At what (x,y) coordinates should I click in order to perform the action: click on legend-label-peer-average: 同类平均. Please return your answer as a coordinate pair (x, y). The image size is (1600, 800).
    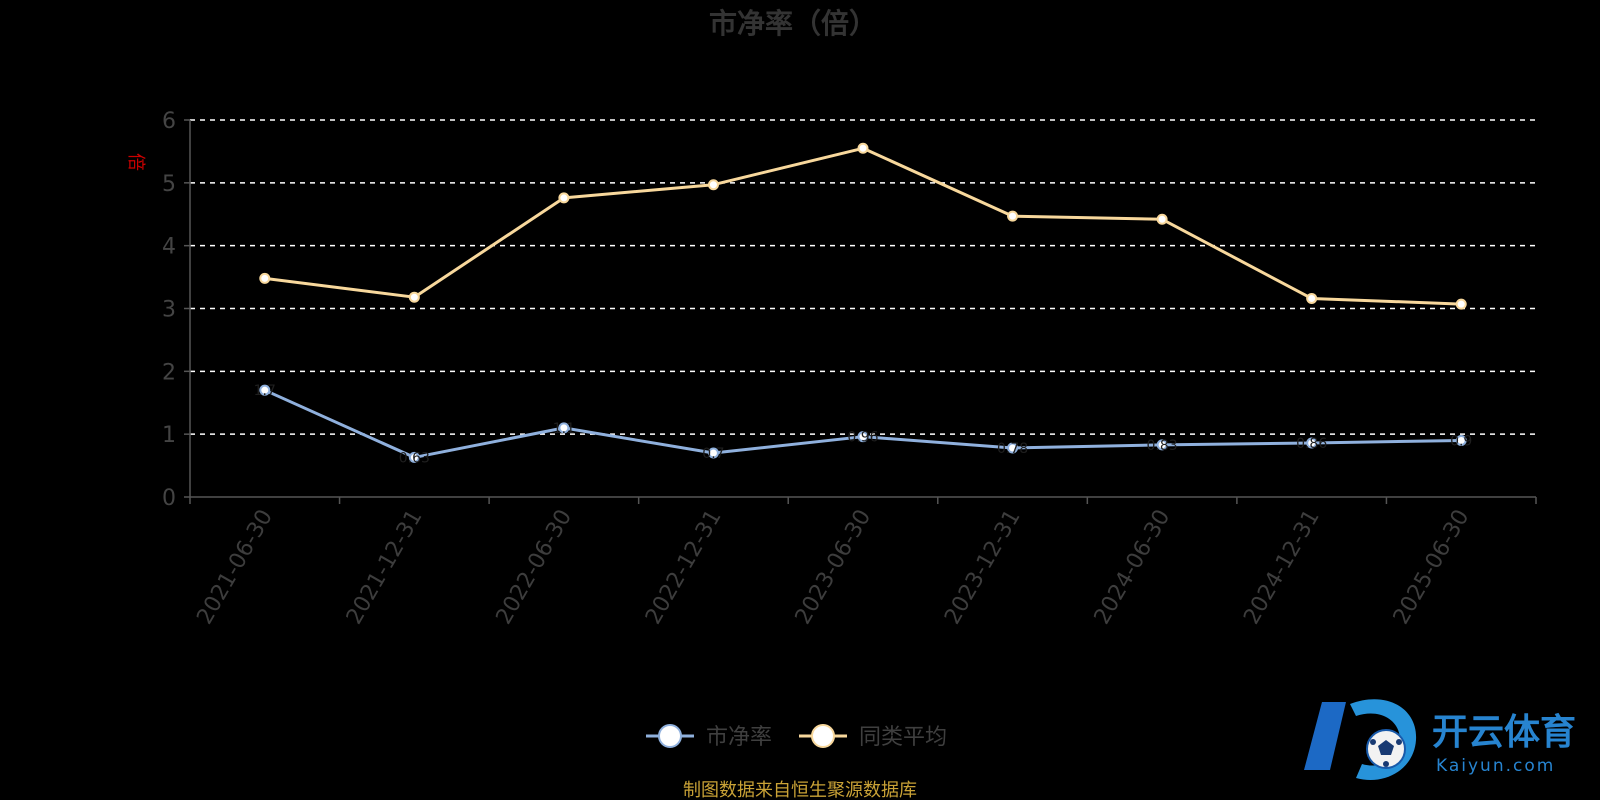
    Looking at the image, I should click on (903, 737).